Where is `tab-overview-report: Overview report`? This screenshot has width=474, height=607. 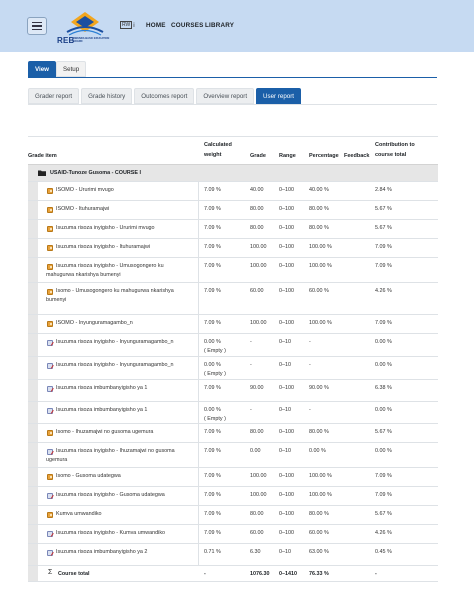
tab-overview-report: Overview report is located at coordinates (225, 96).